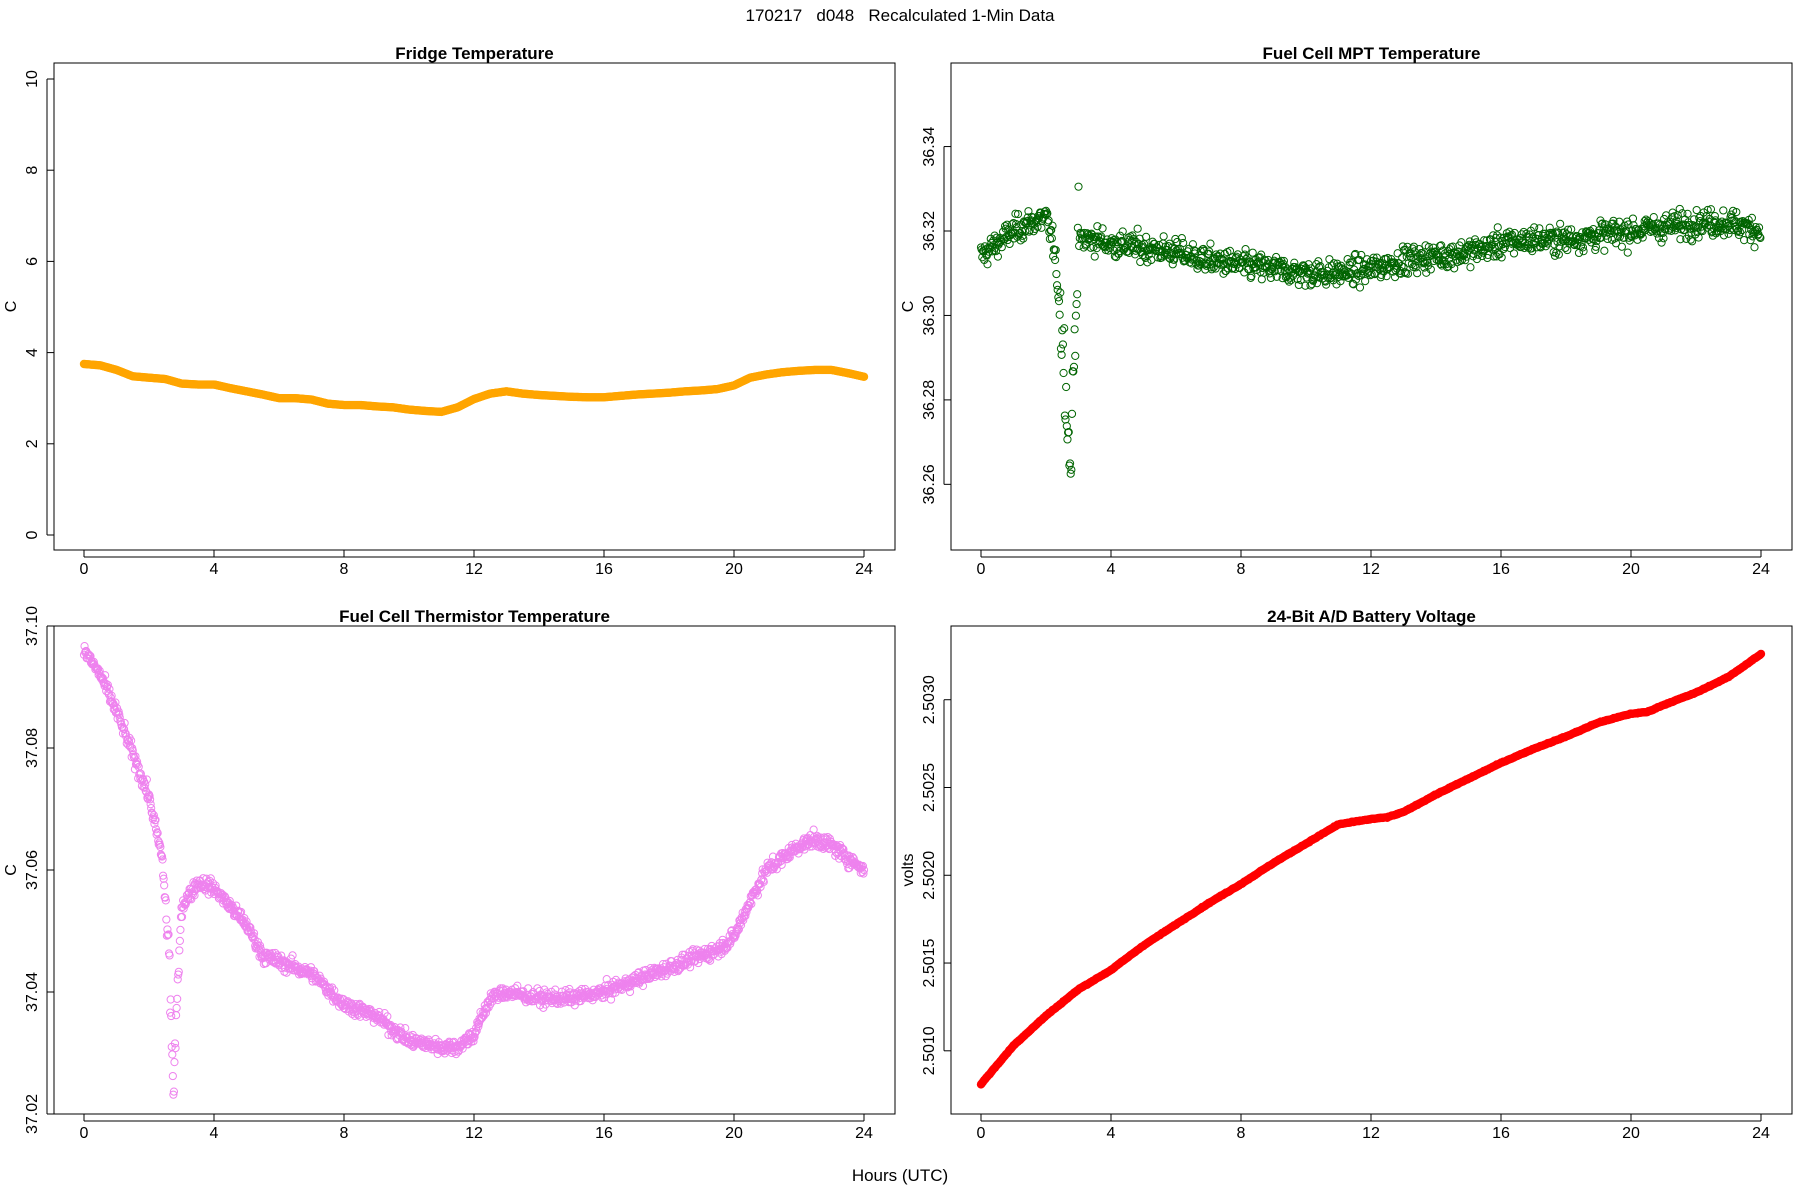  I want to click on y-tick-label: 36.30, so click(929, 315).